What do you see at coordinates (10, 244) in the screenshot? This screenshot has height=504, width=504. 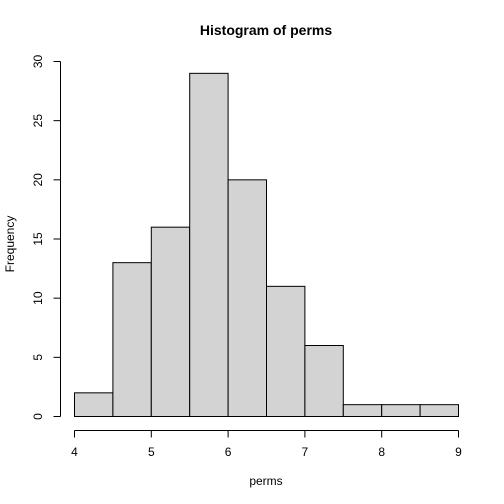 I see `y-axis-label: Frequency` at bounding box center [10, 244].